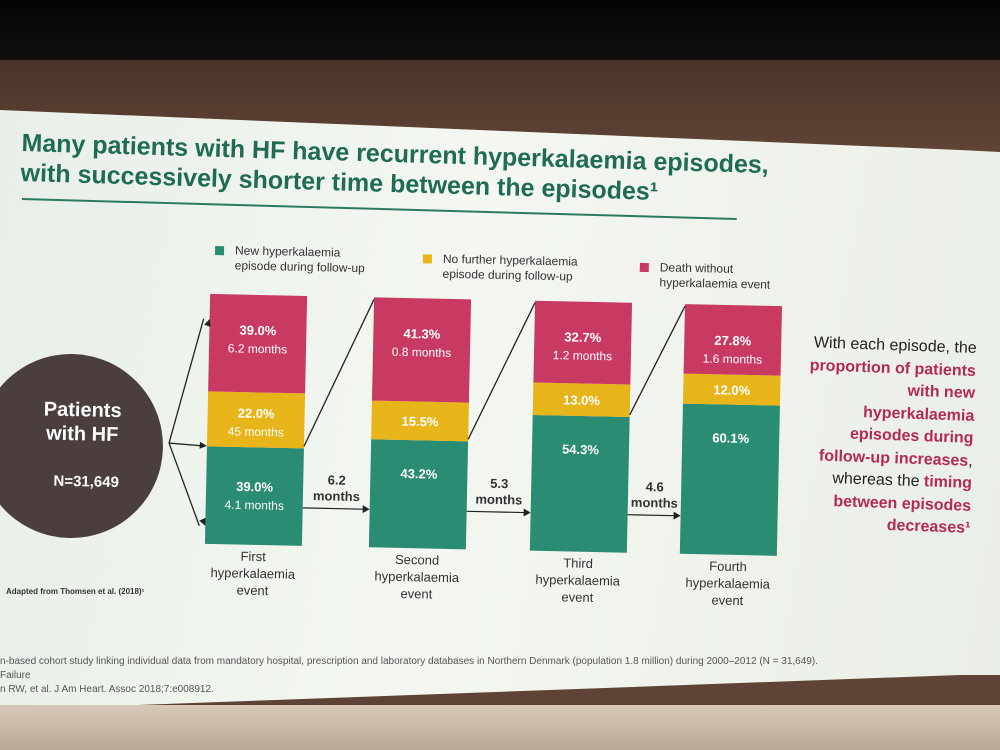 The image size is (1000, 750). What do you see at coordinates (715, 275) in the screenshot?
I see `legend-label-death: Death withouthyperkalaemia event` at bounding box center [715, 275].